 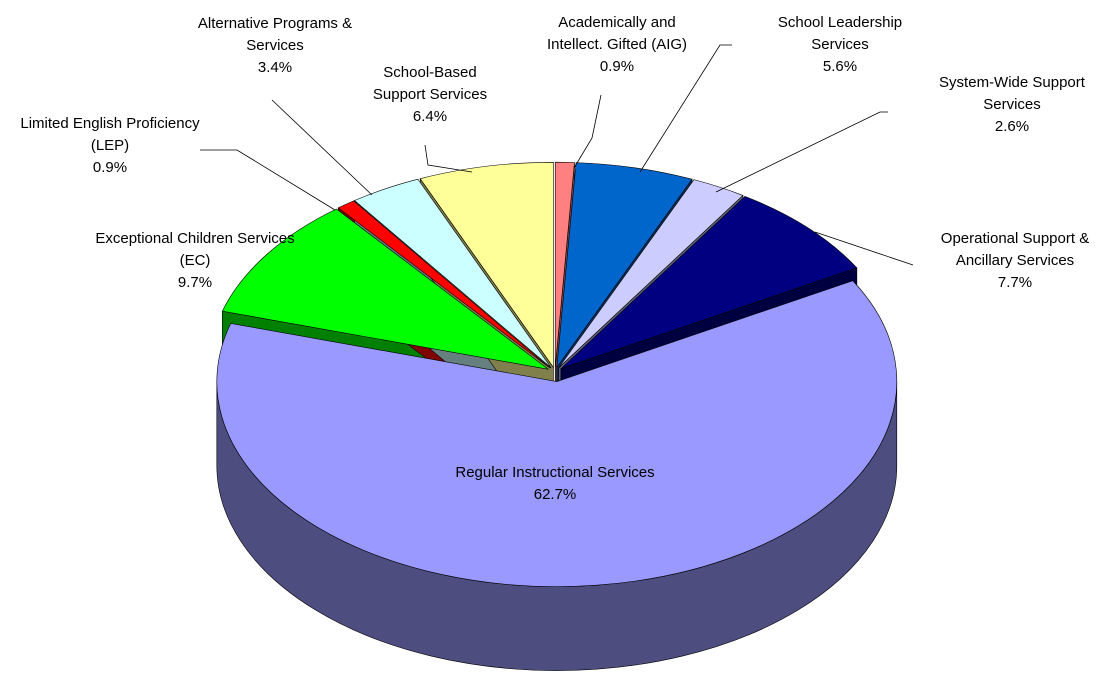 I want to click on category-label: System-Wide Support Services, so click(x=1012, y=93).